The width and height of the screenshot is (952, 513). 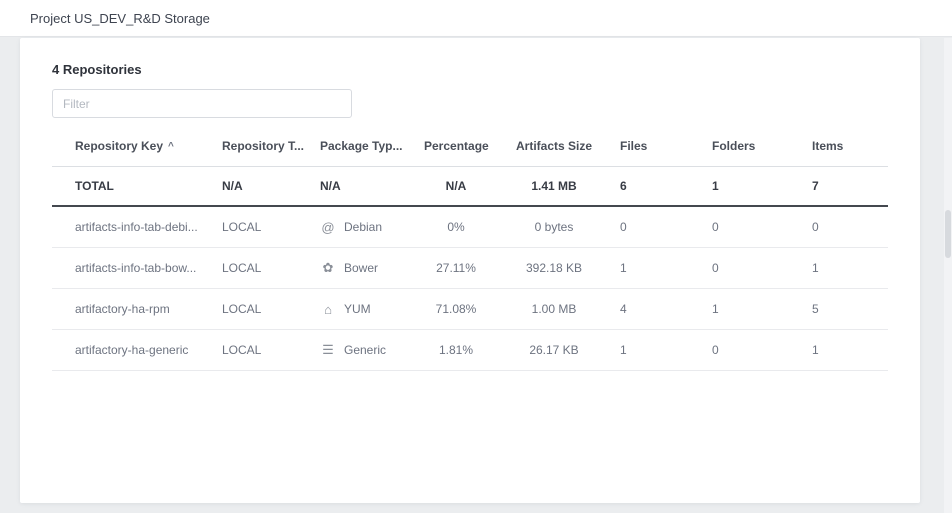 What do you see at coordinates (754, 146) in the screenshot?
I see `column-header-folders: Folders` at bounding box center [754, 146].